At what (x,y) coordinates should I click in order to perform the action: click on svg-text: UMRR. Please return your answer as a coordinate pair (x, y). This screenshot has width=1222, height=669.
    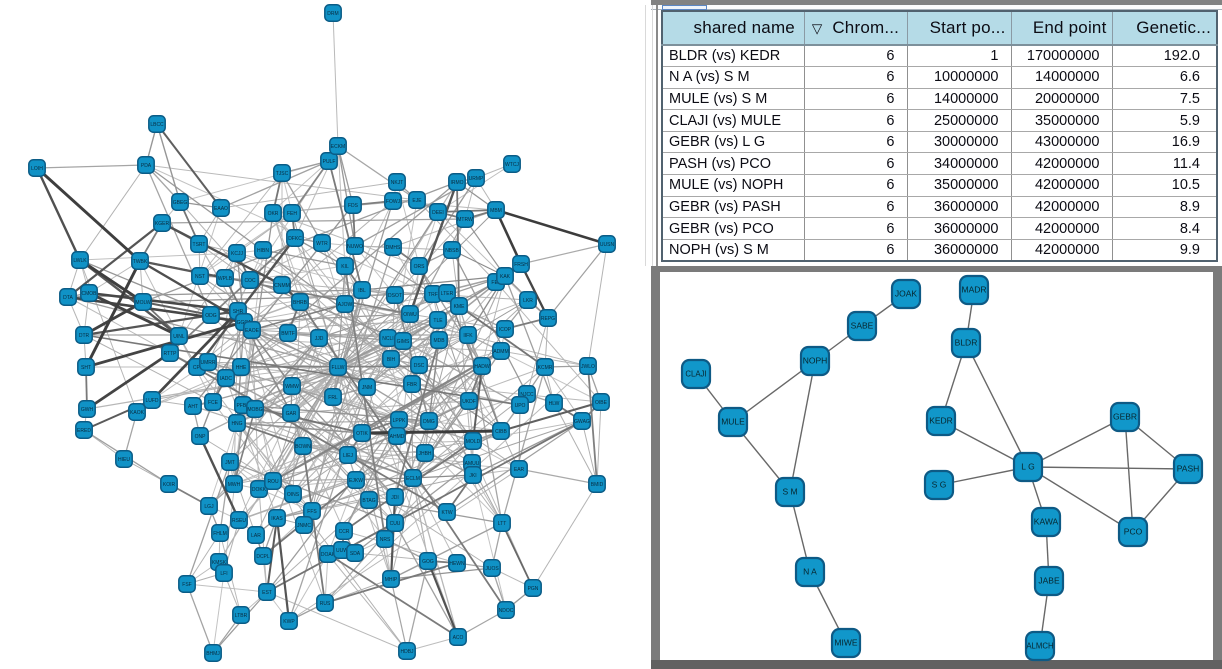
    Looking at the image, I should click on (208, 363).